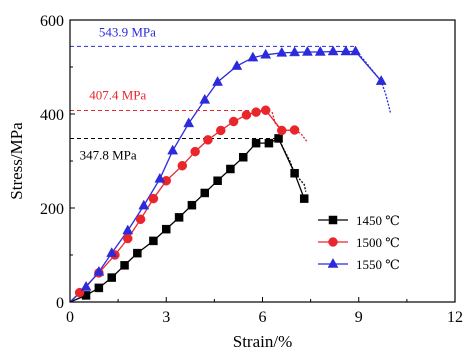  I want to click on legend-label: 1500 ℃, so click(378, 242).